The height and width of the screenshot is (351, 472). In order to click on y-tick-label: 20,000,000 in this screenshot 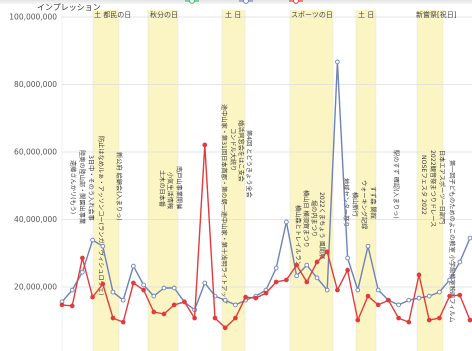, I will do `click(35, 287)`.